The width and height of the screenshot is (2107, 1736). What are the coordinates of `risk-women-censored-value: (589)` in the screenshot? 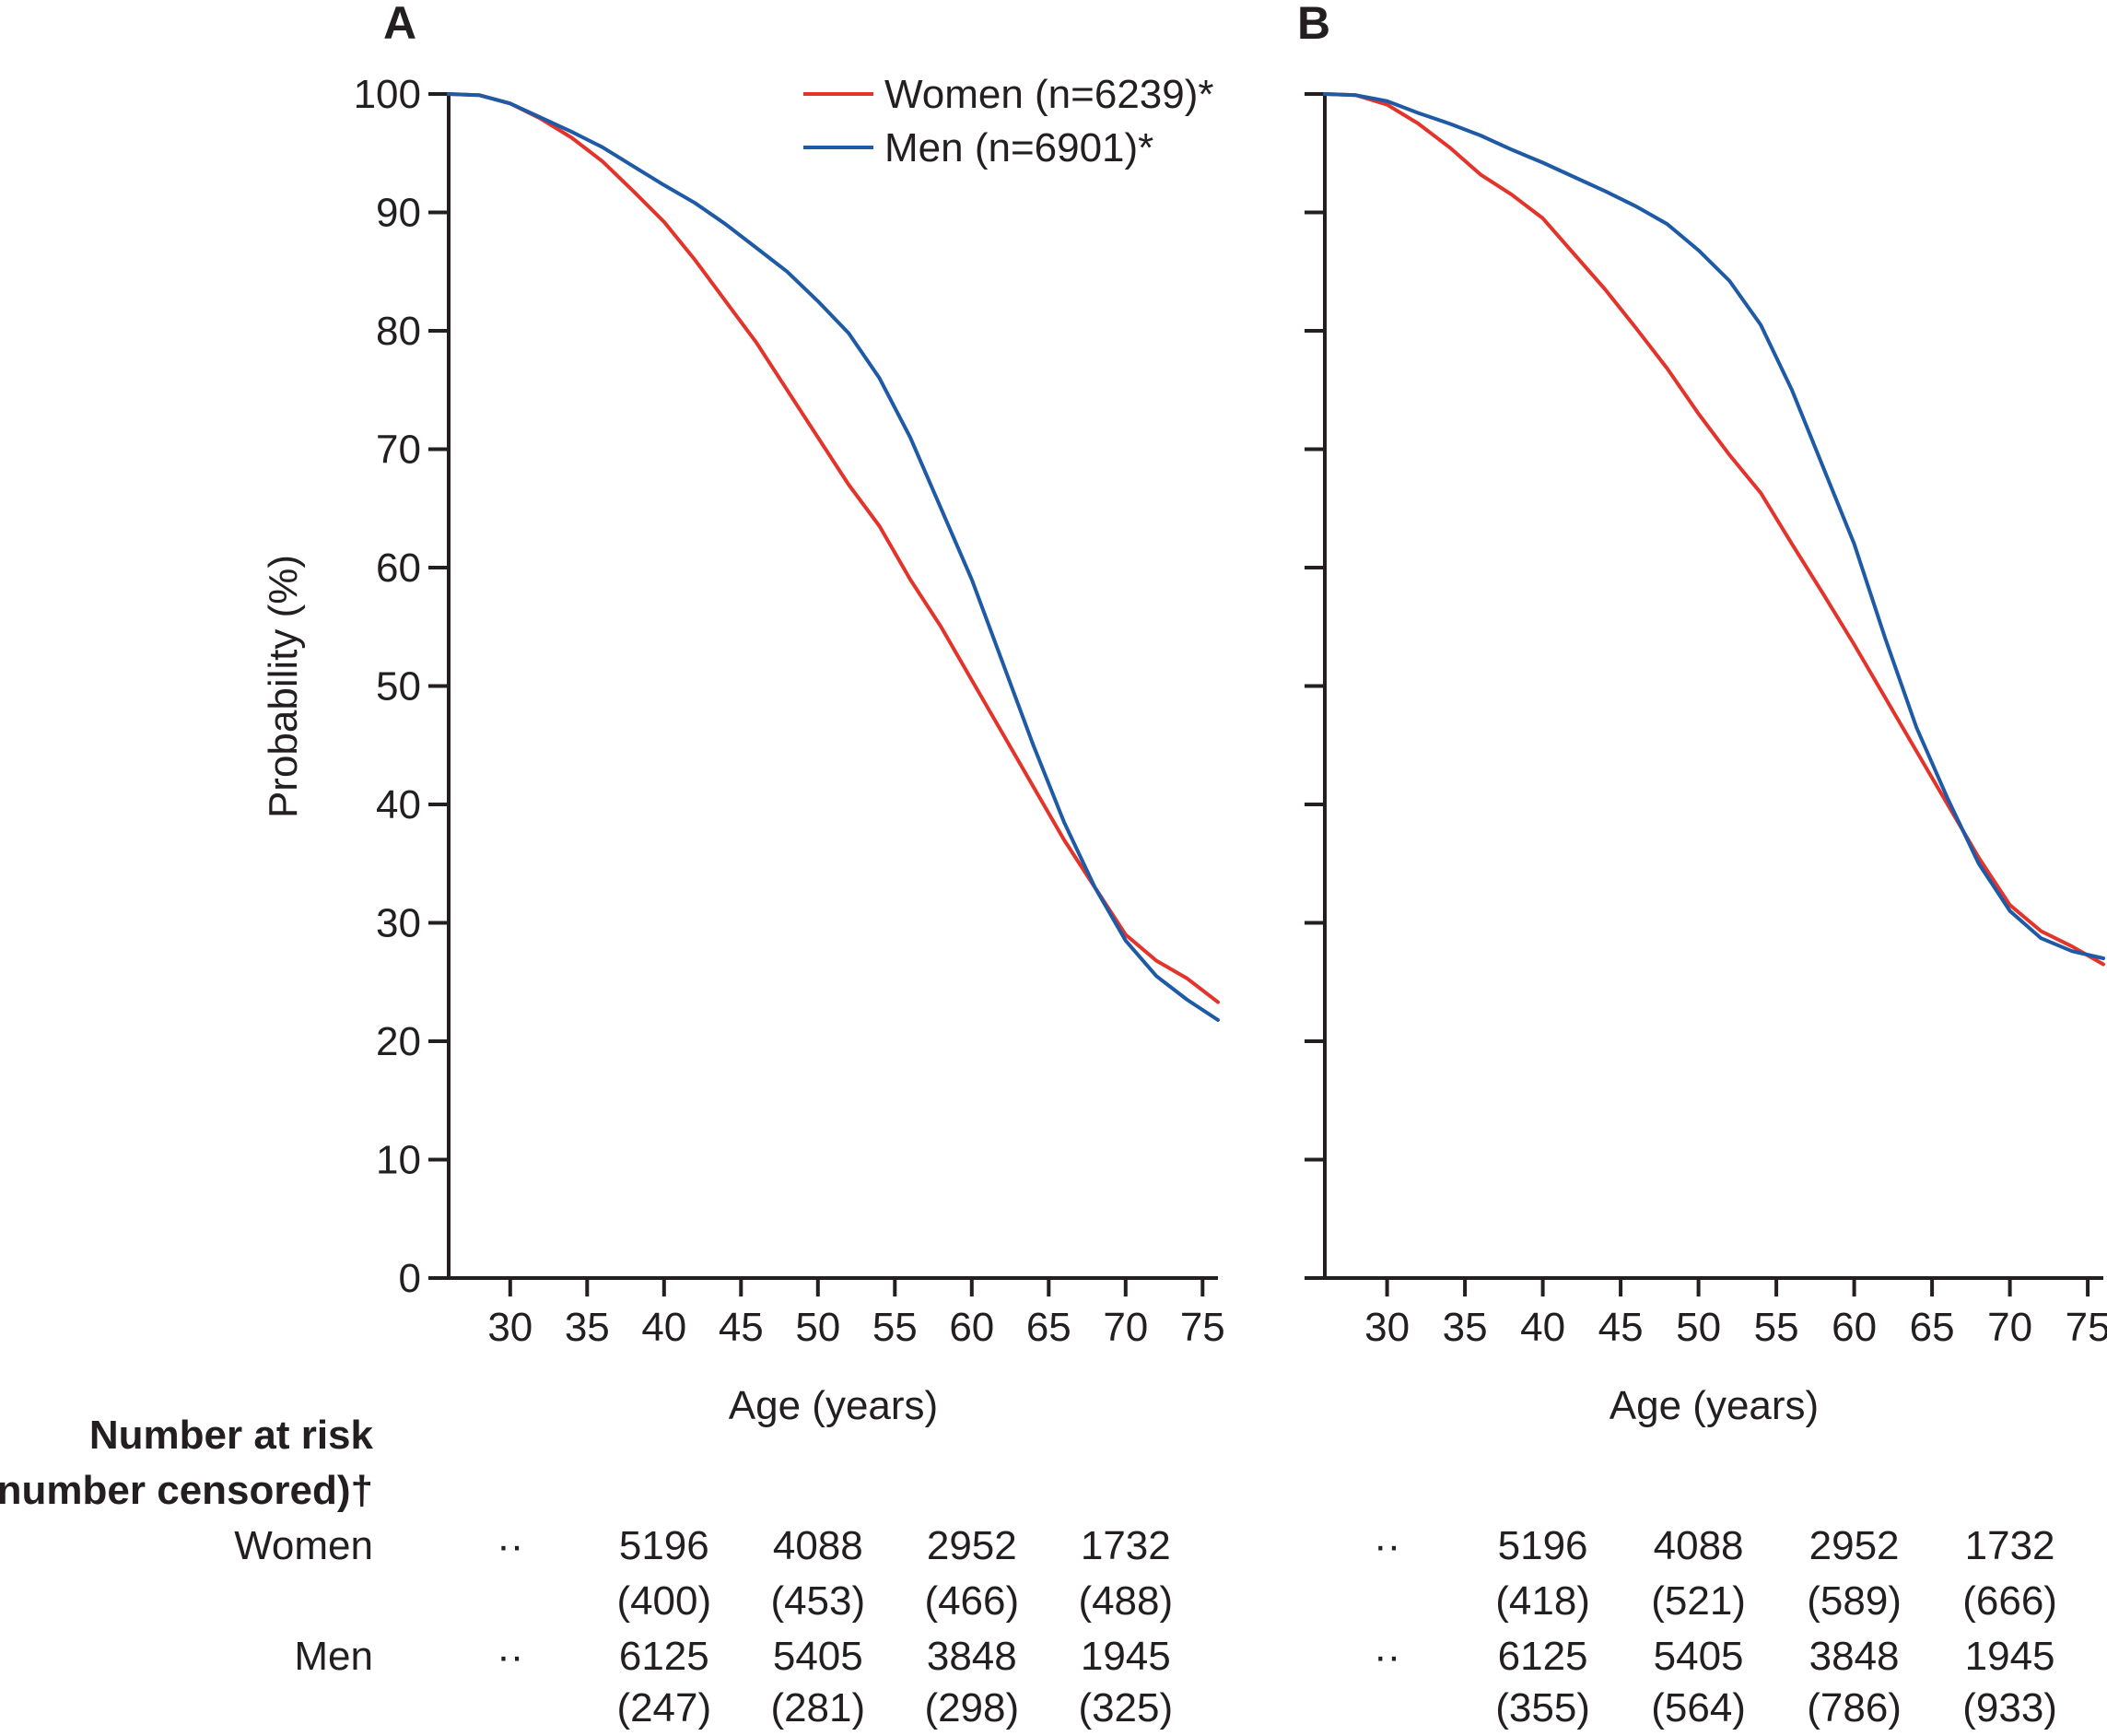 It's located at (1854, 1601).